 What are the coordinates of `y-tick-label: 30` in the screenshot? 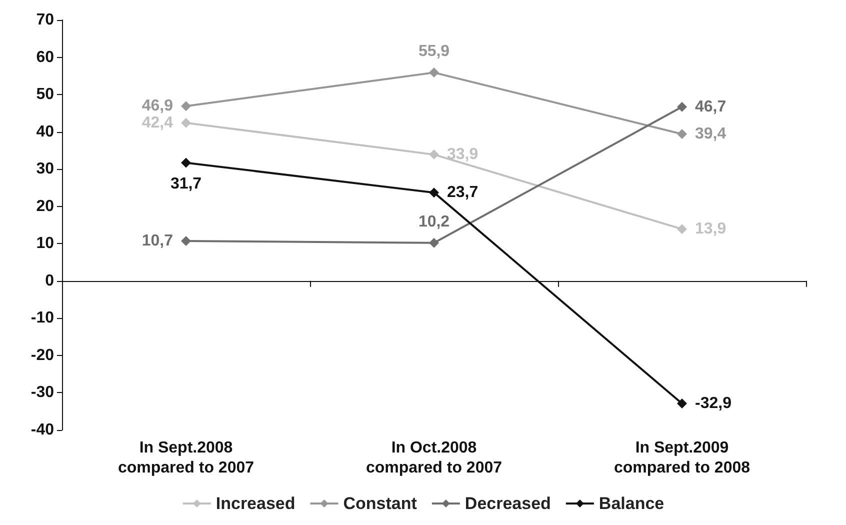 It's located at (45, 169).